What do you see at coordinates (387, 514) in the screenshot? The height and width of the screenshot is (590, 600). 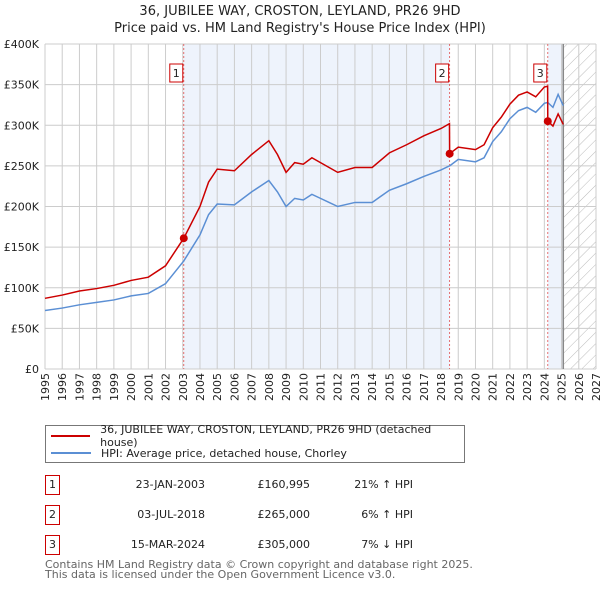 I see `sale-hpi-diff: 6% ↑ HPI` at bounding box center [387, 514].